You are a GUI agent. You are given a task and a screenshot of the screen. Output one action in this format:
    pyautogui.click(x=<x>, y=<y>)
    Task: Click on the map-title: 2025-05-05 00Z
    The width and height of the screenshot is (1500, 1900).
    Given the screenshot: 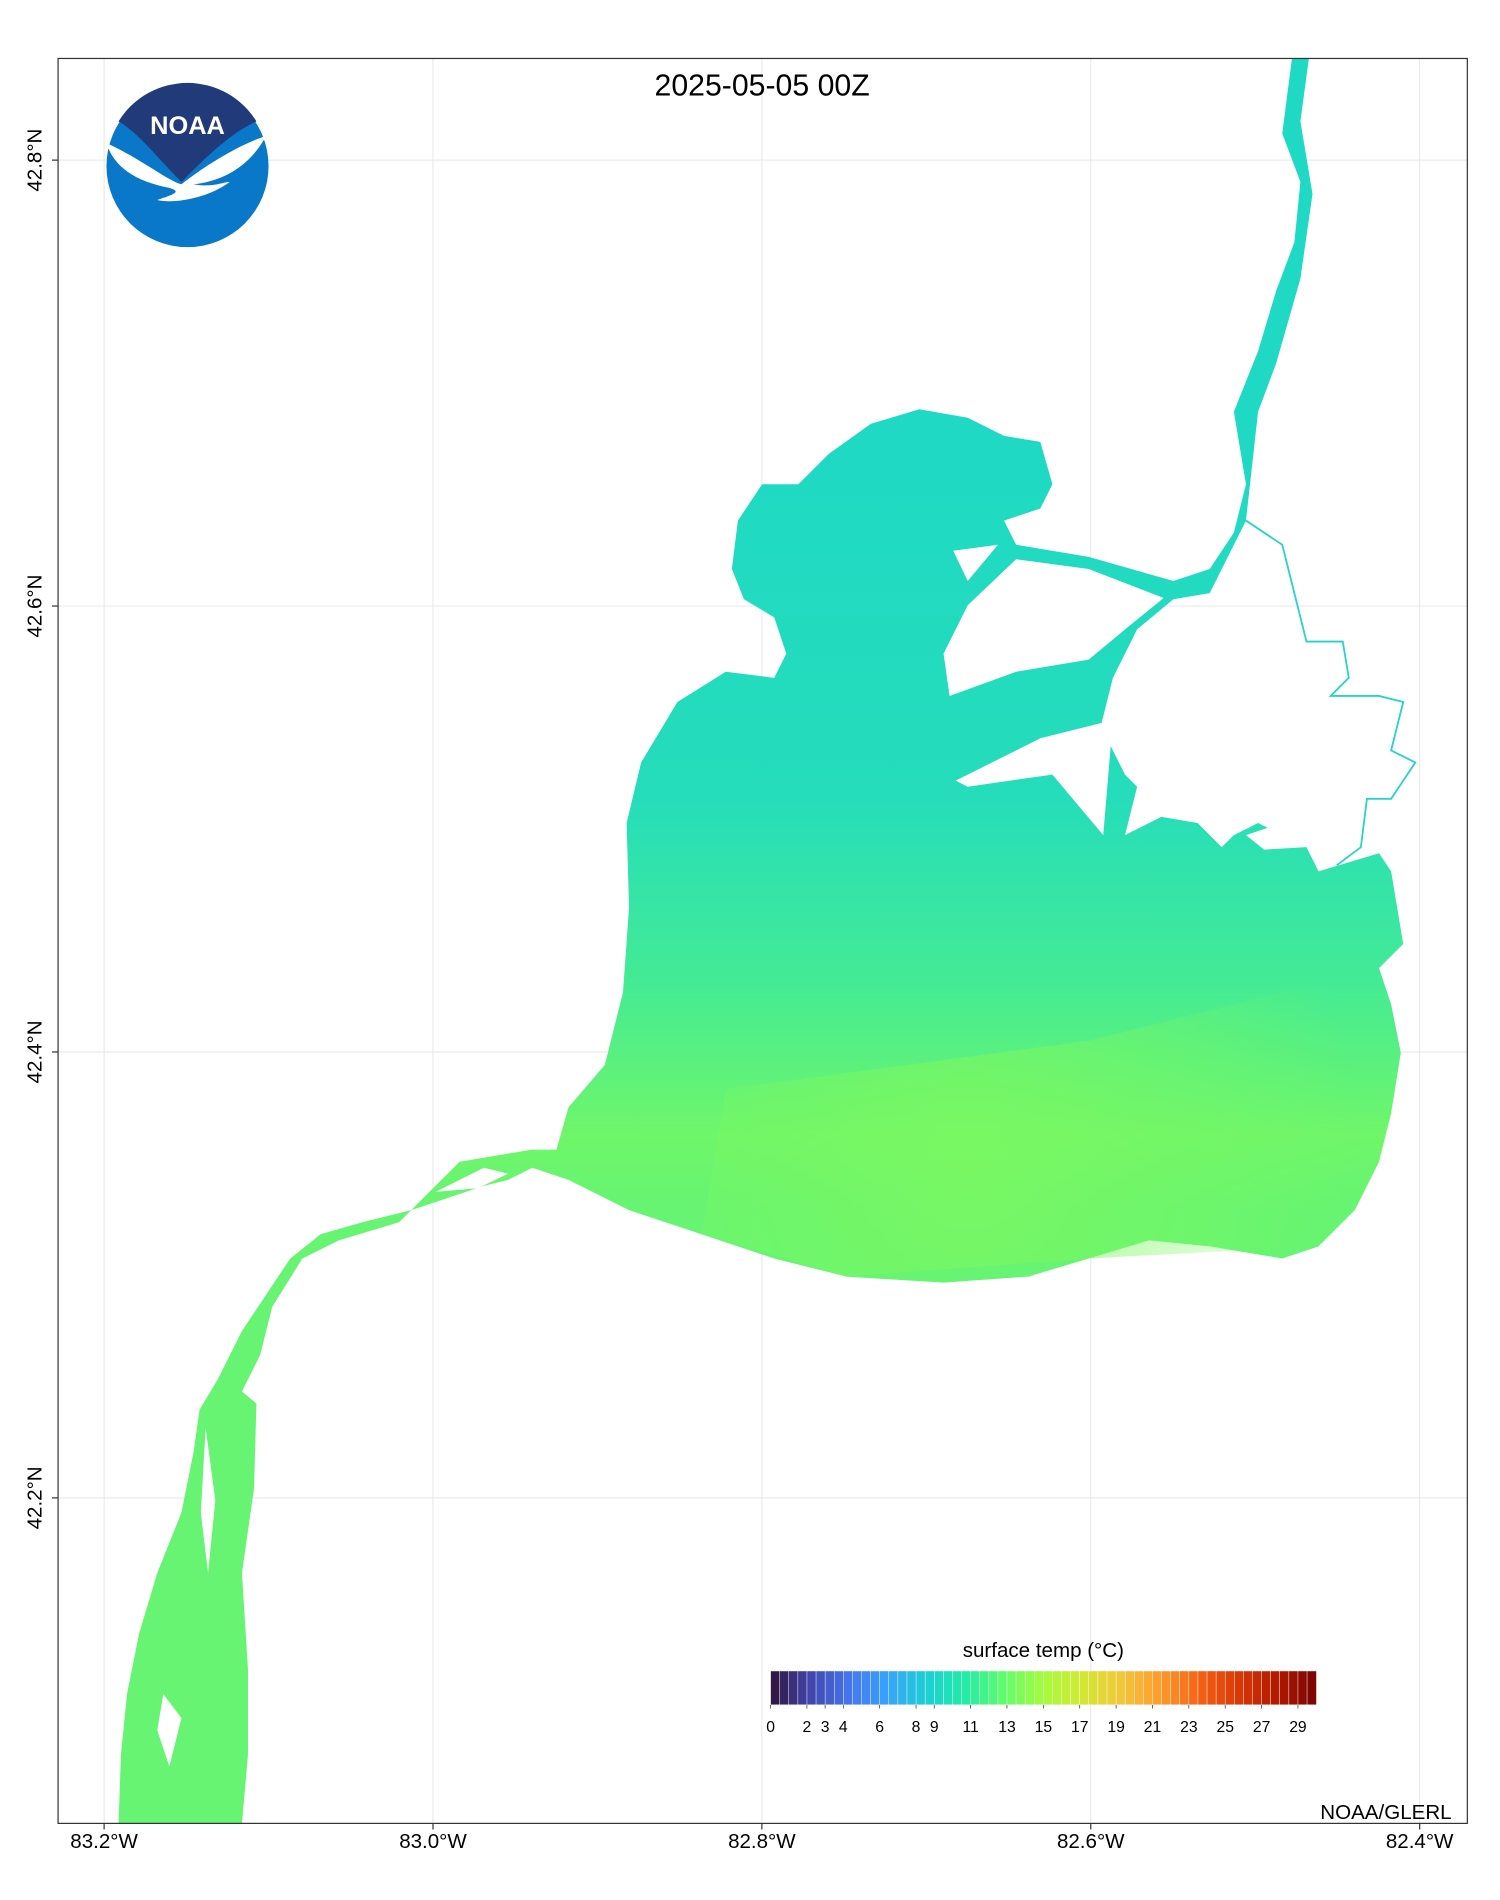 What is the action you would take?
    pyautogui.click(x=762, y=85)
    